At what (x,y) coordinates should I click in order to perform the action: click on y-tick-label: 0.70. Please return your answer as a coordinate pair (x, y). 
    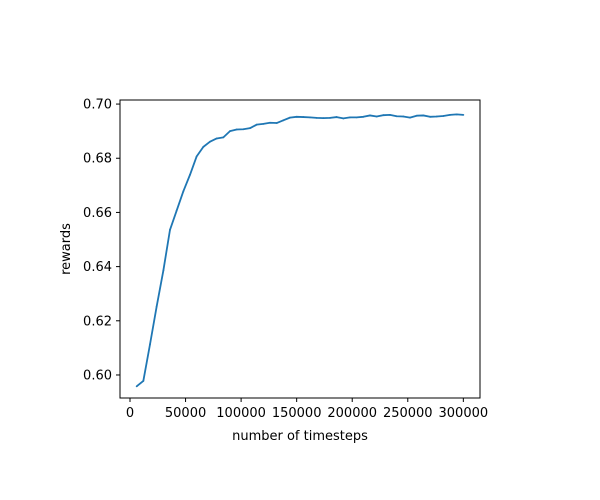
    Looking at the image, I should click on (97, 105).